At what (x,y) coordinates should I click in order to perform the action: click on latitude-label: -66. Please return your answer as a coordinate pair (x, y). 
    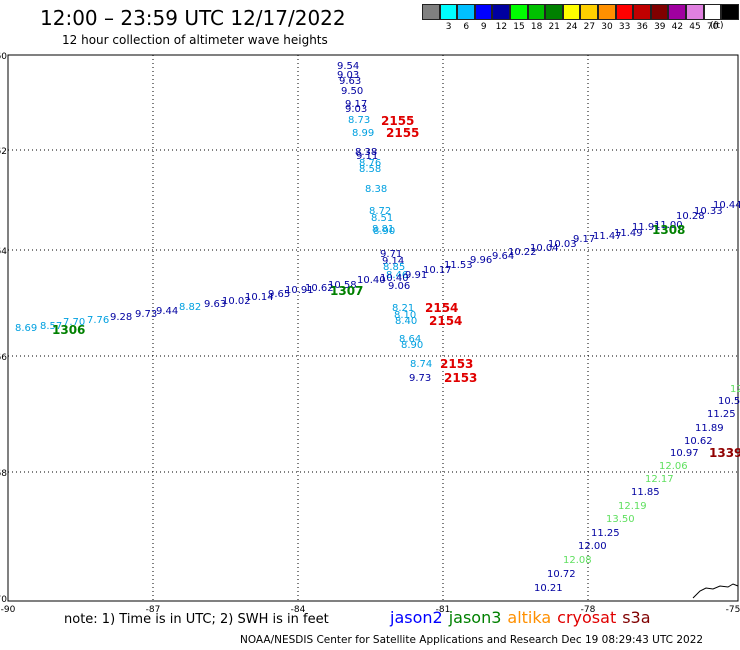
    Looking at the image, I should click on (3, 358).